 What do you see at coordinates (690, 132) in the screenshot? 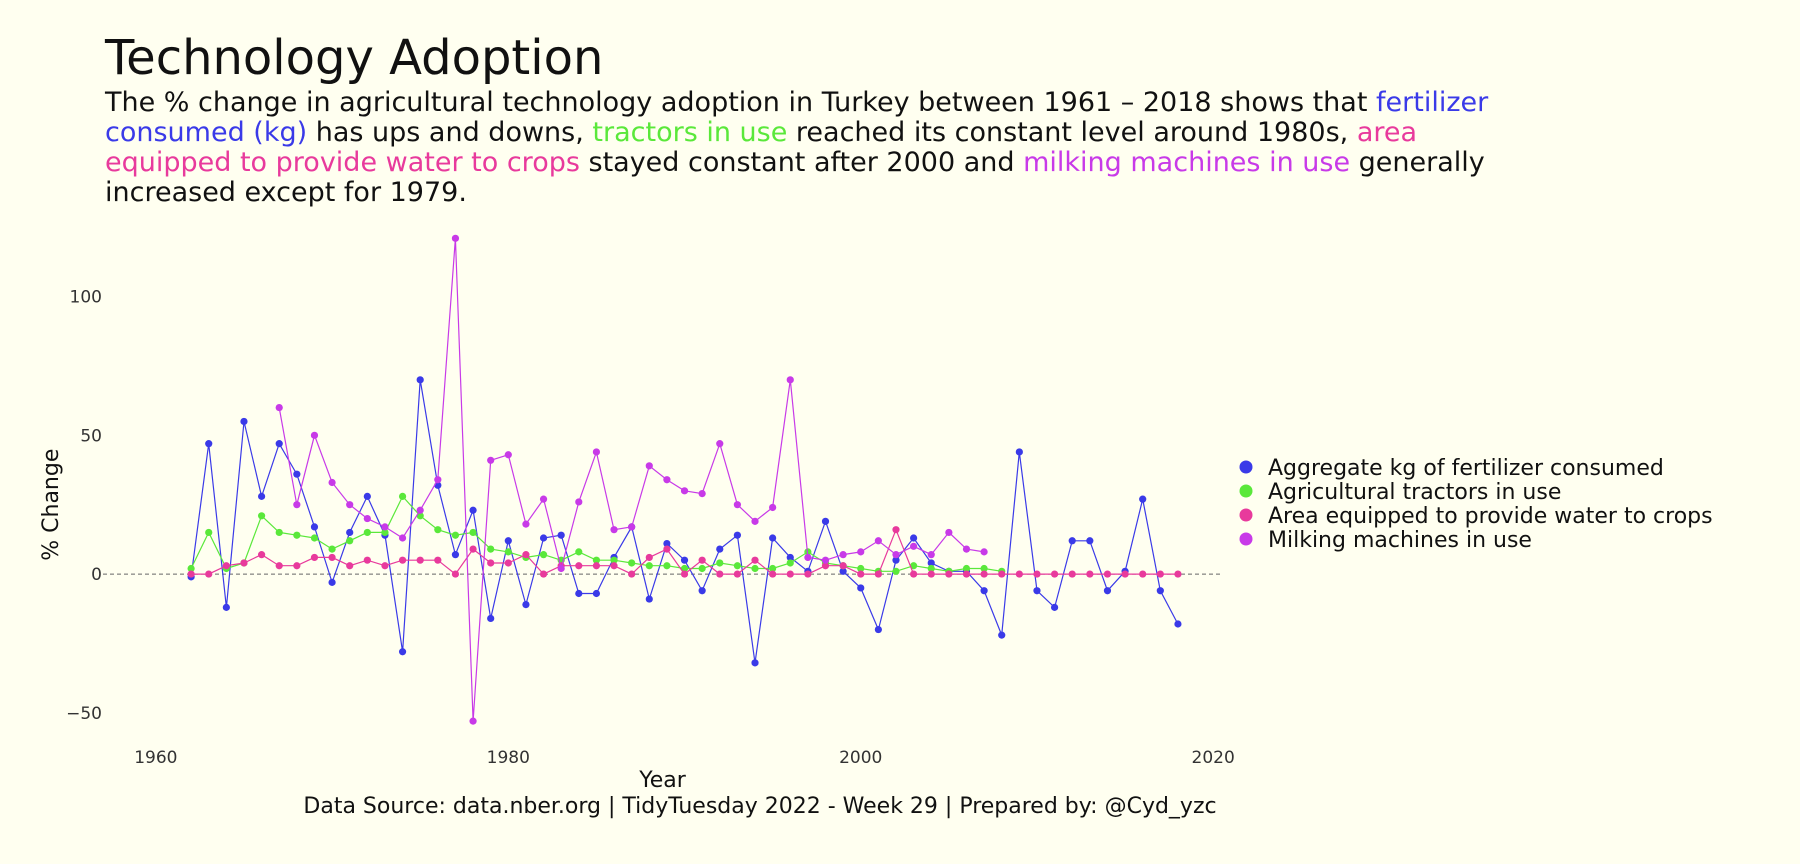
I see `subtitle-highlight-tractors: tractors in use` at bounding box center [690, 132].